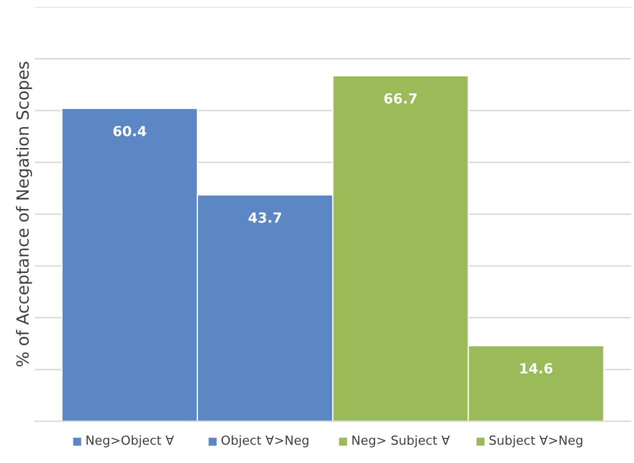  I want to click on x-tick-label: Neg>Object ∀, so click(130, 441).